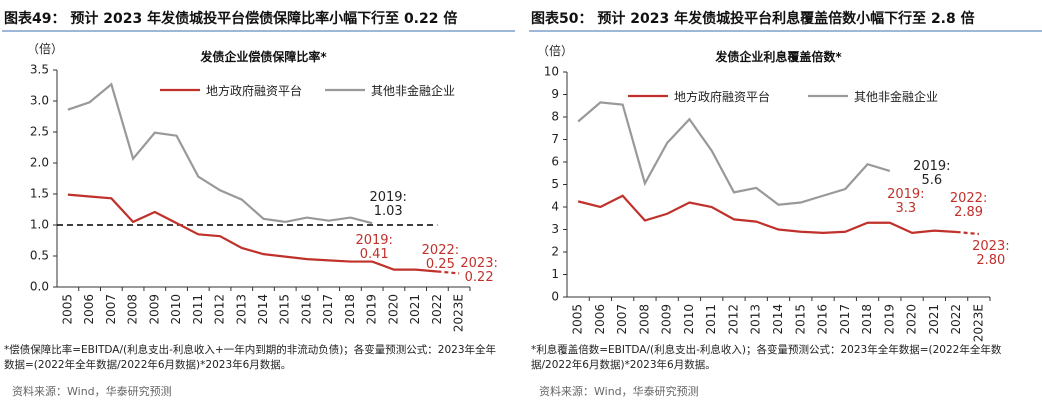 This screenshot has height=406, width=1042. I want to click on y-tick-label: 3, so click(555, 229).